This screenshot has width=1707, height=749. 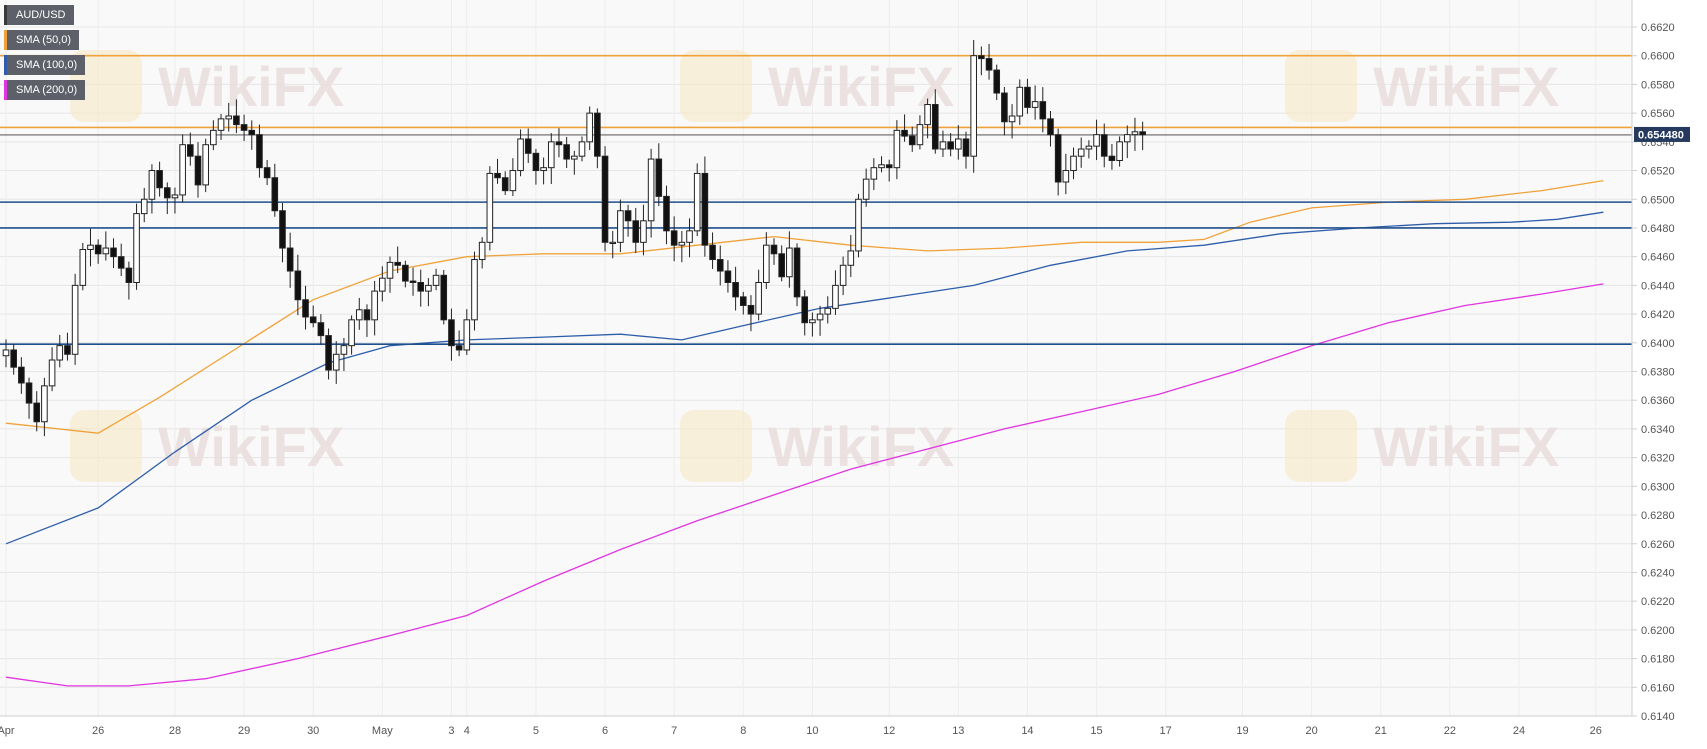 I want to click on legend-item: SMA (200,0), so click(x=45, y=90).